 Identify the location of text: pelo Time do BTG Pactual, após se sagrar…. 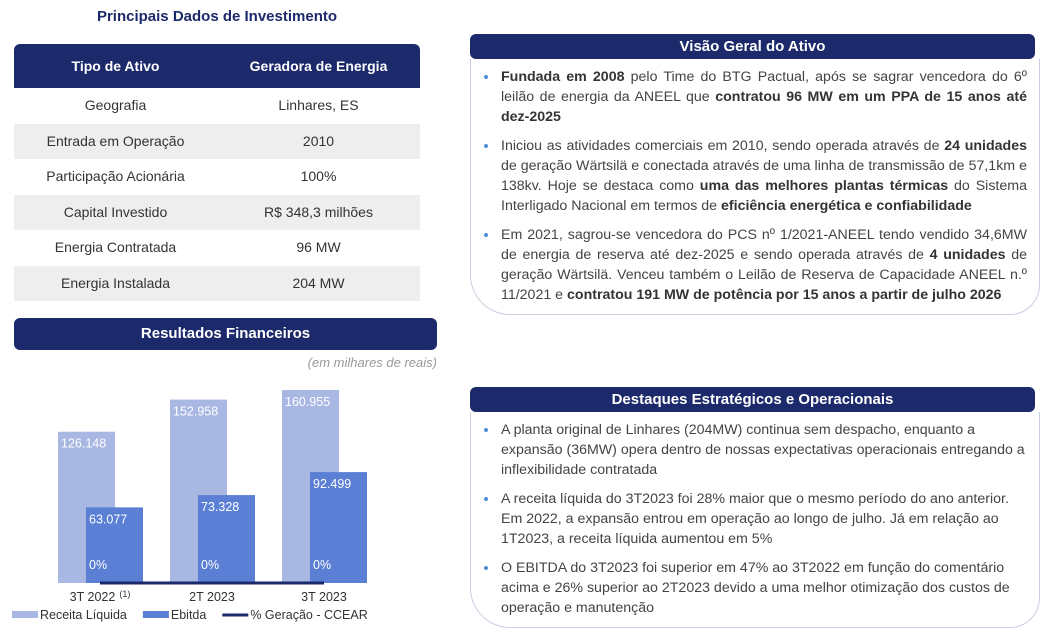
(764, 87).